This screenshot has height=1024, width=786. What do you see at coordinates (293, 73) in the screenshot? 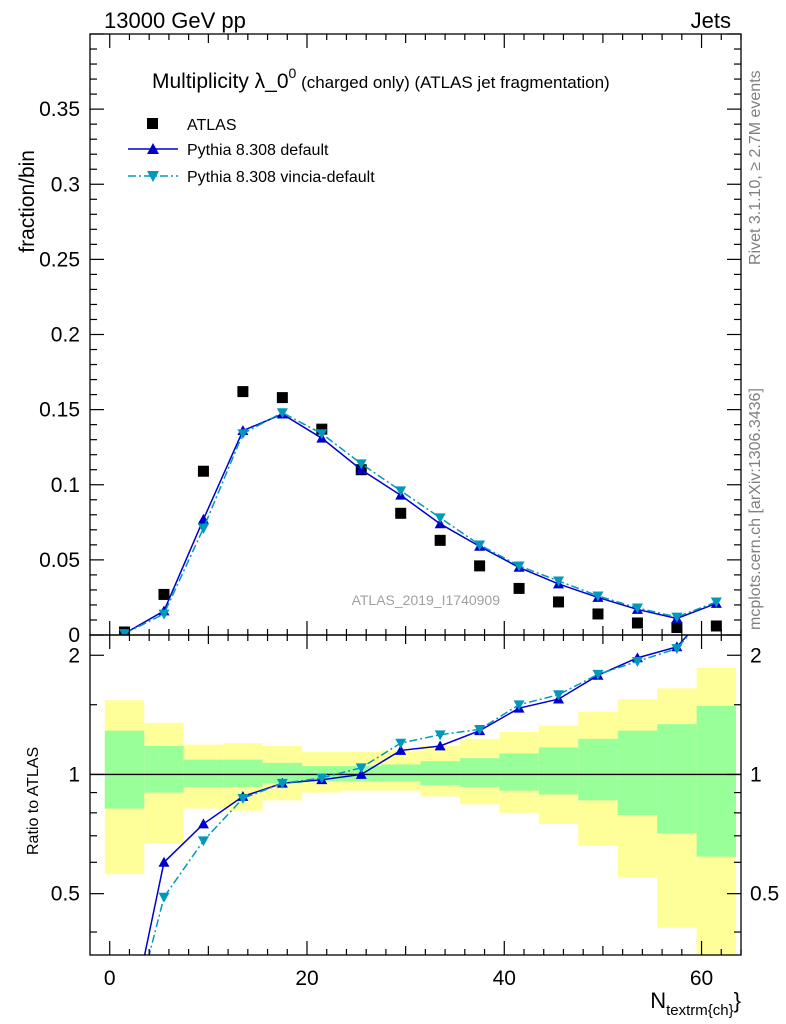
I see `plot-title-superscript: 0` at bounding box center [293, 73].